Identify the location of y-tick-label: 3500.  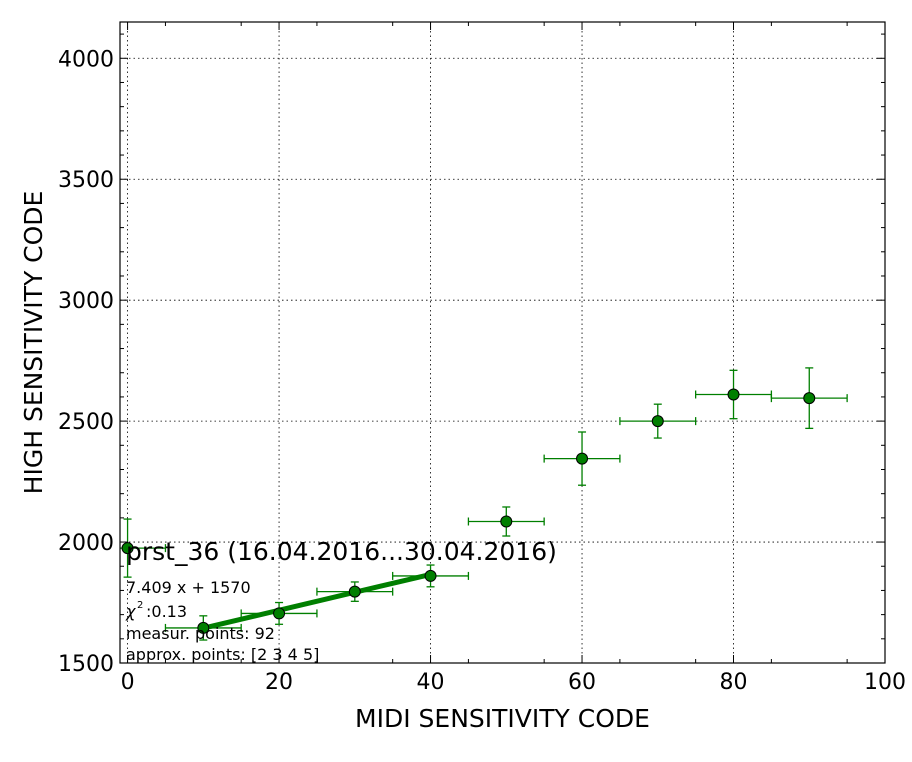
(86, 180).